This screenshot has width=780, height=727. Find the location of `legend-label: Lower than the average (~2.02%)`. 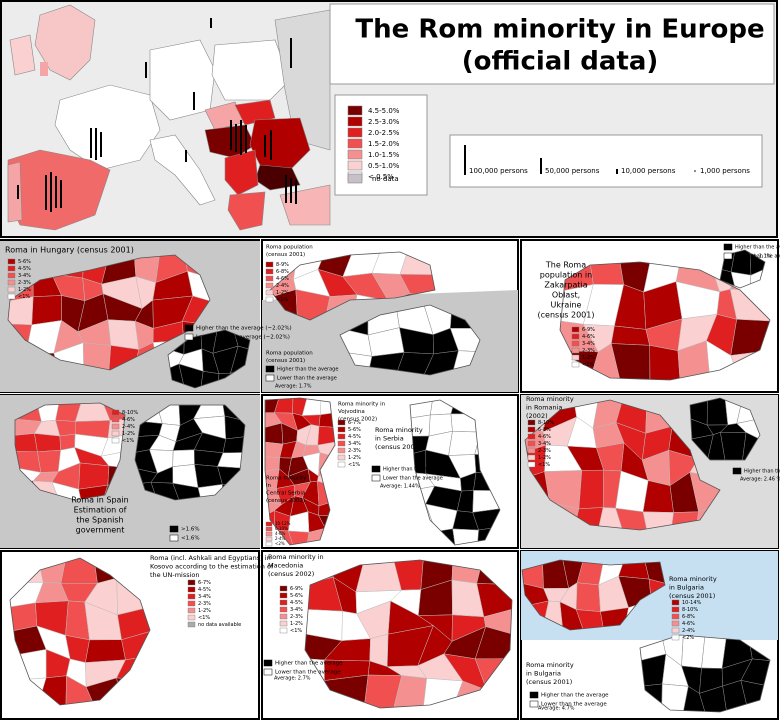

legend-label: Lower than the average (~2.02%) is located at coordinates (243, 338).